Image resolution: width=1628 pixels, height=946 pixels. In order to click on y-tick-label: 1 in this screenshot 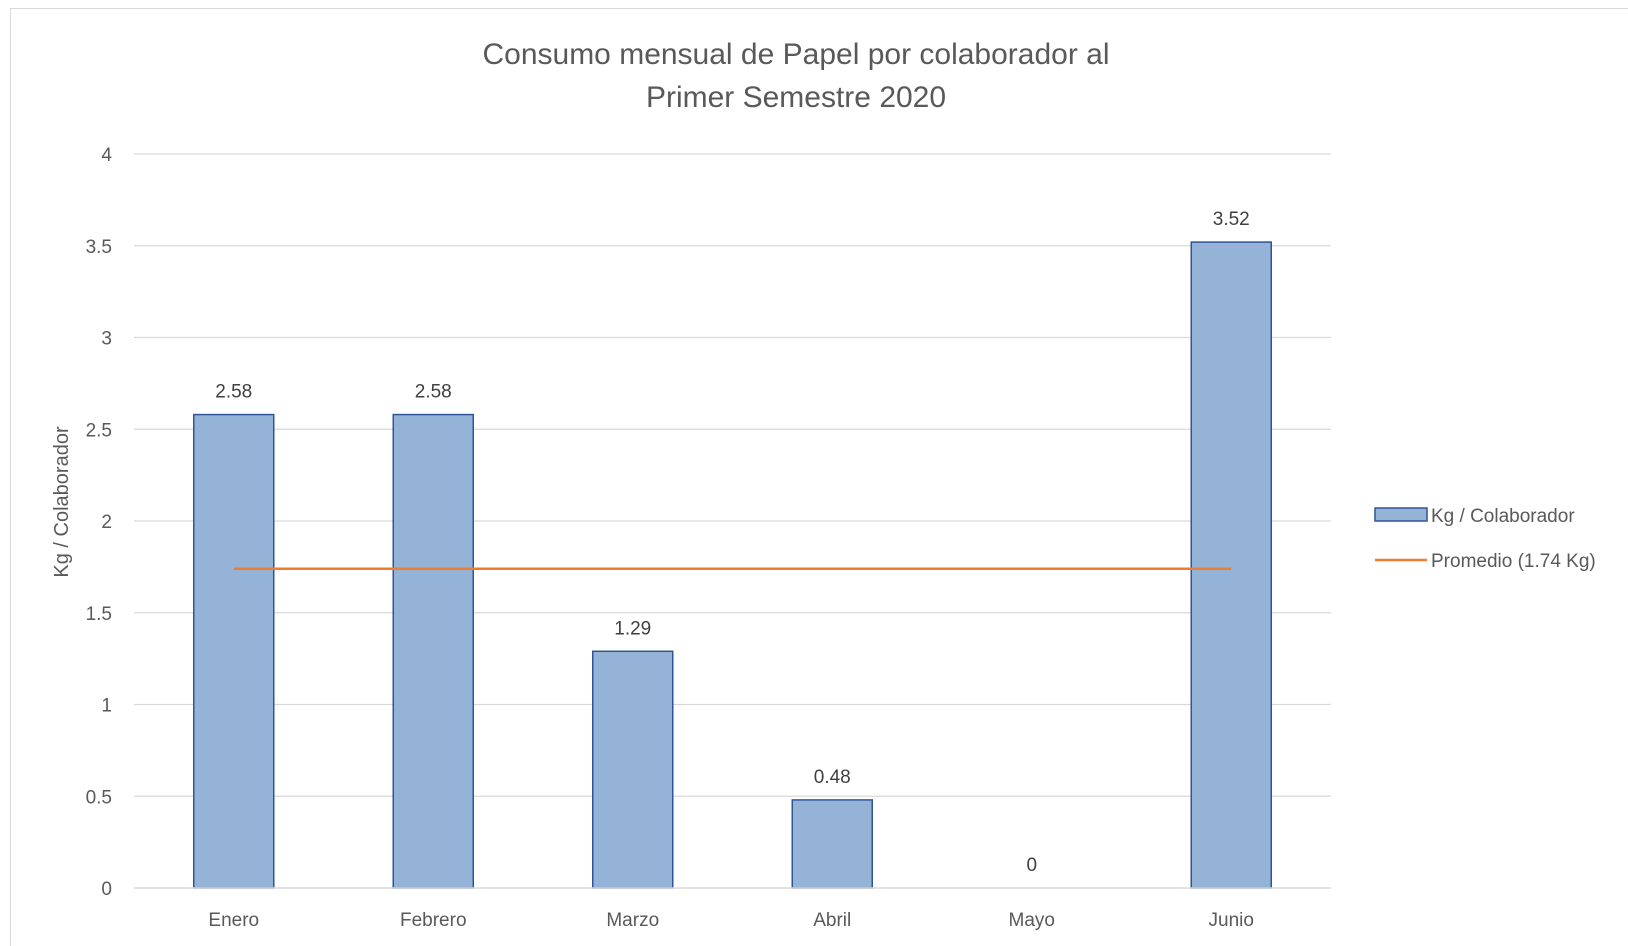, I will do `click(106, 706)`.